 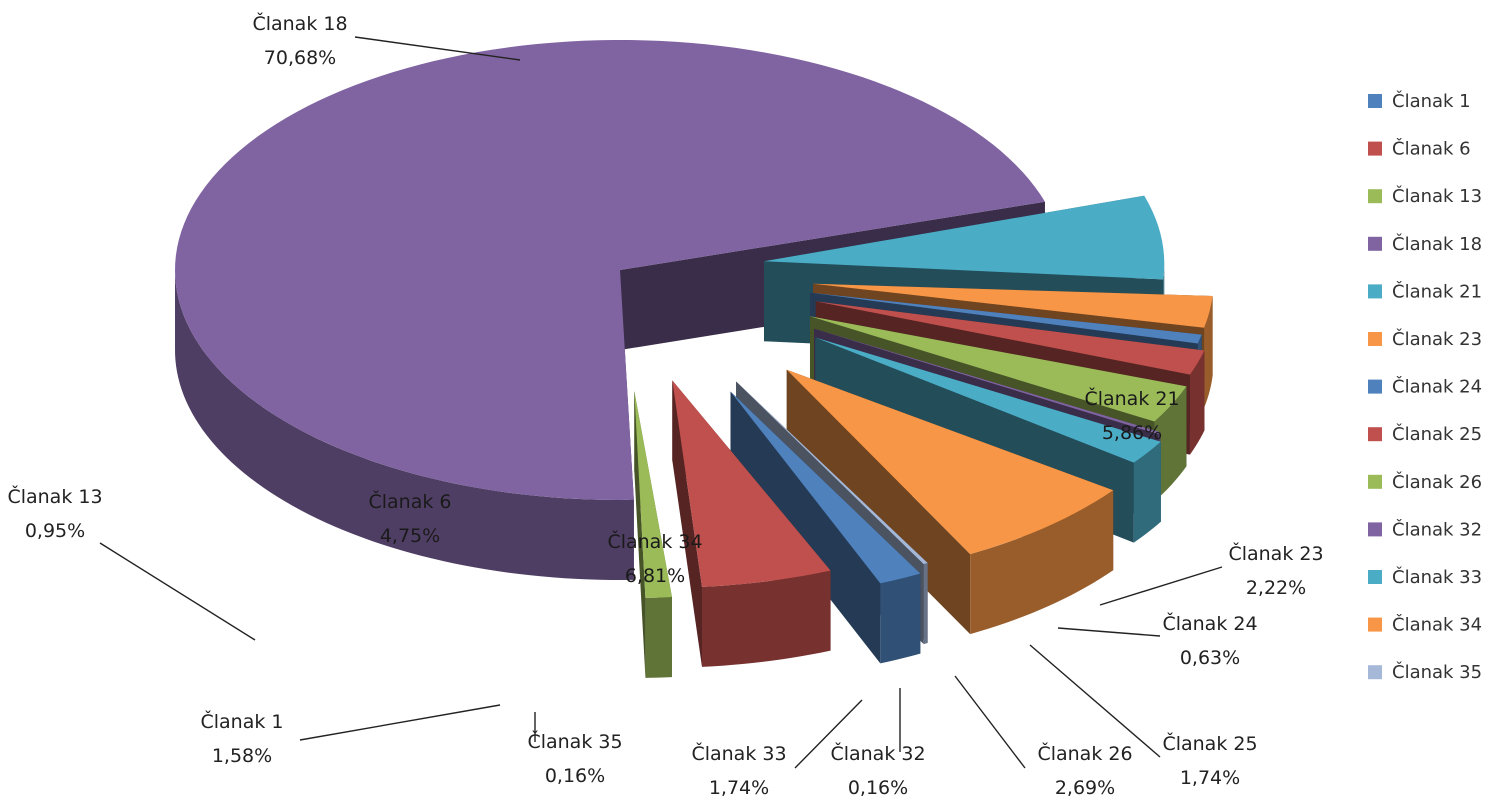 What do you see at coordinates (55, 531) in the screenshot?
I see `value-label-clanak-13: 0,95%` at bounding box center [55, 531].